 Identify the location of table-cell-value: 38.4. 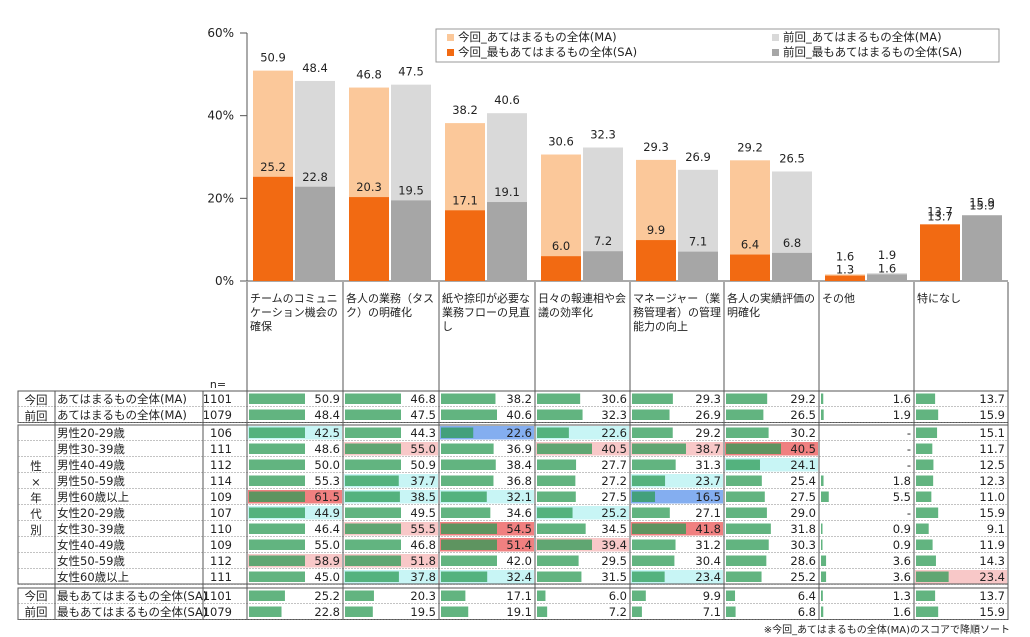
(519, 465).